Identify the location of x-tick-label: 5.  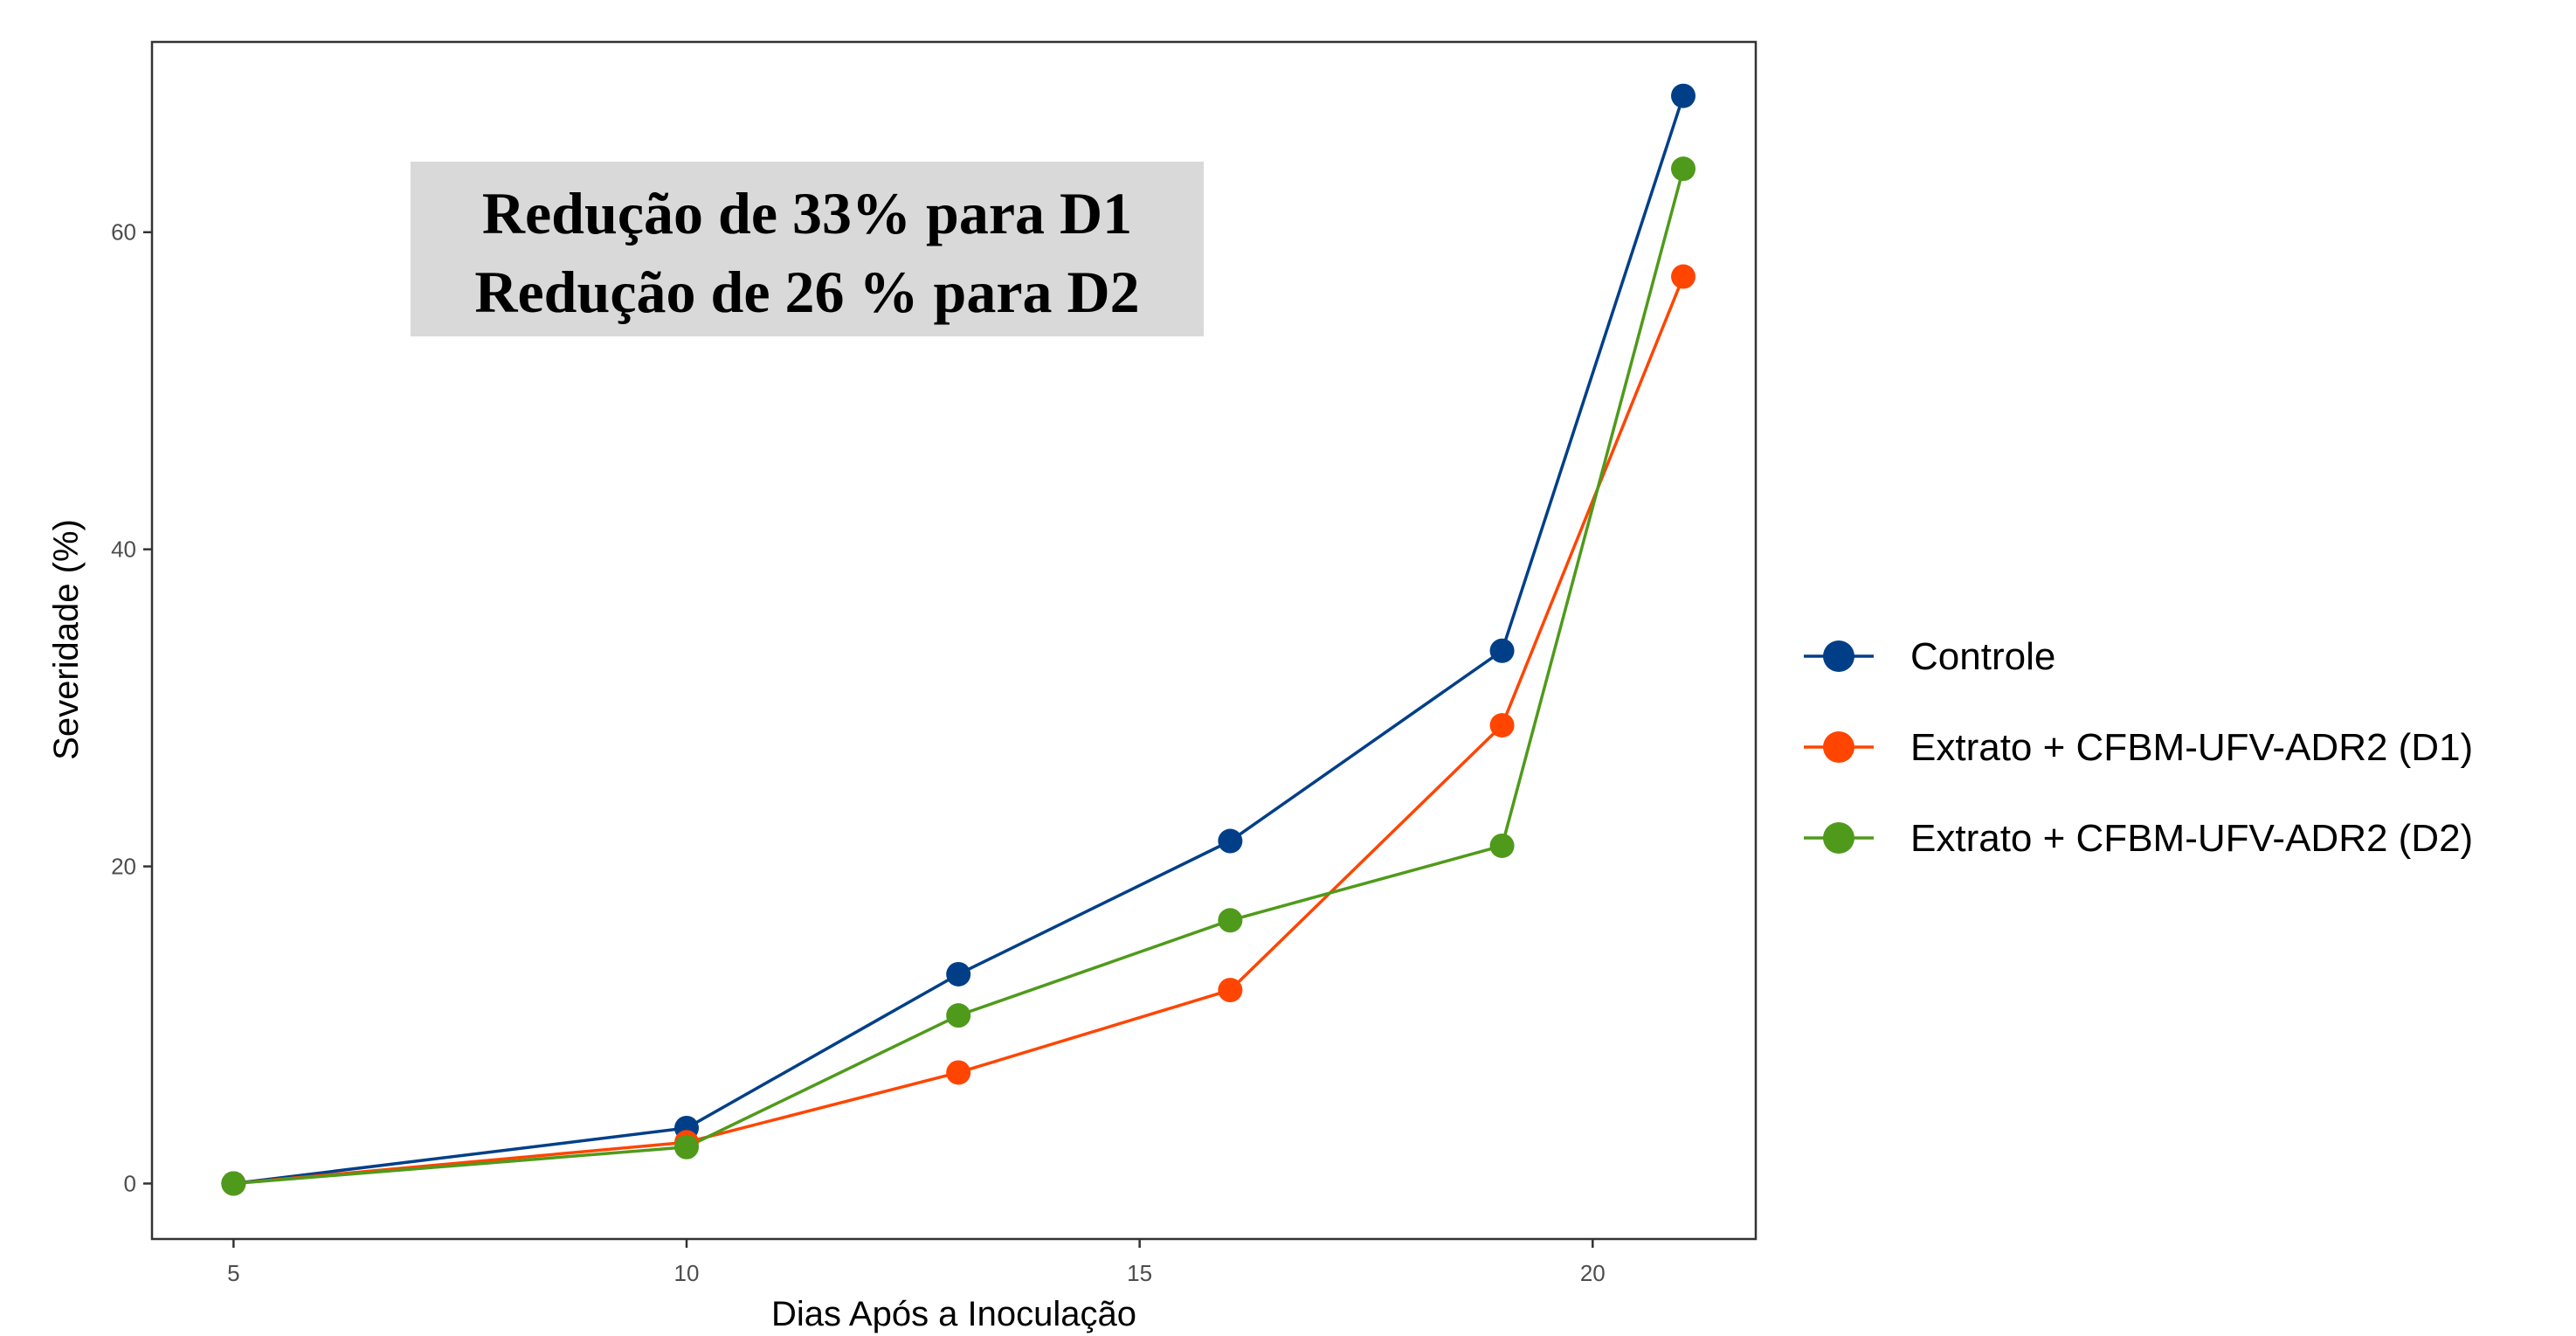
(233, 1273).